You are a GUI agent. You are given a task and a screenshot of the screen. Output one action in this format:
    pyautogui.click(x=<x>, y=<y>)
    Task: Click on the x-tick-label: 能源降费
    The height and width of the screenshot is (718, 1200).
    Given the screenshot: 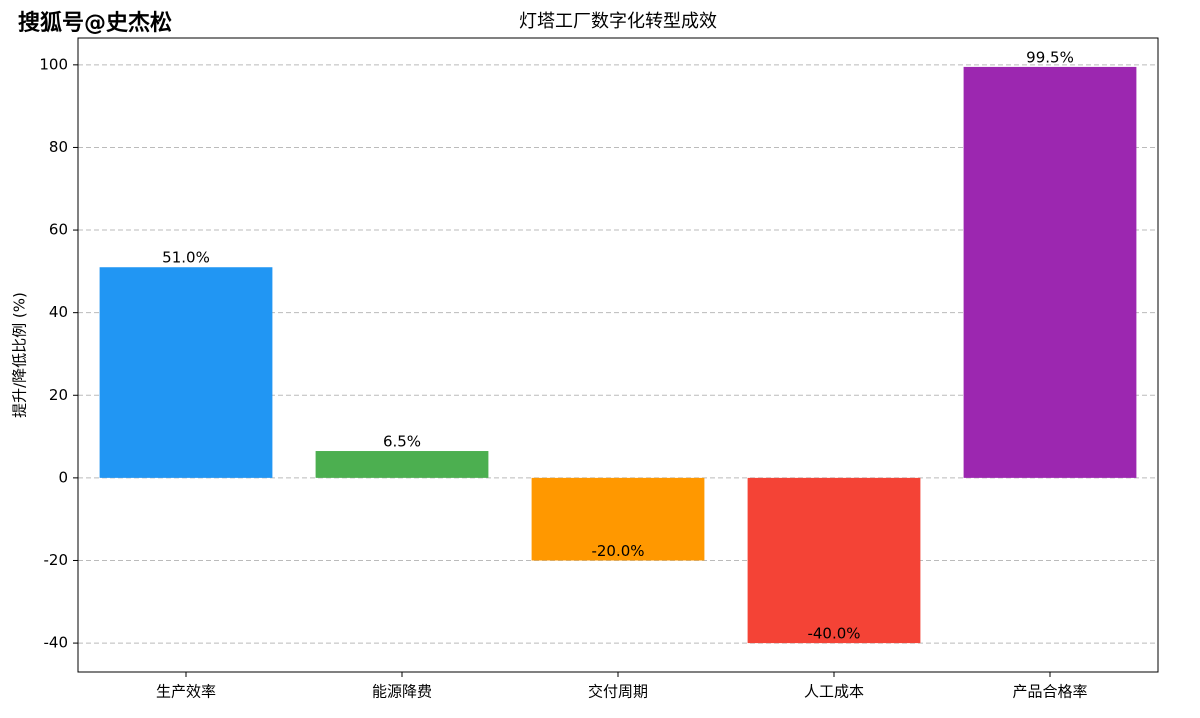 What is the action you would take?
    pyautogui.click(x=402, y=692)
    